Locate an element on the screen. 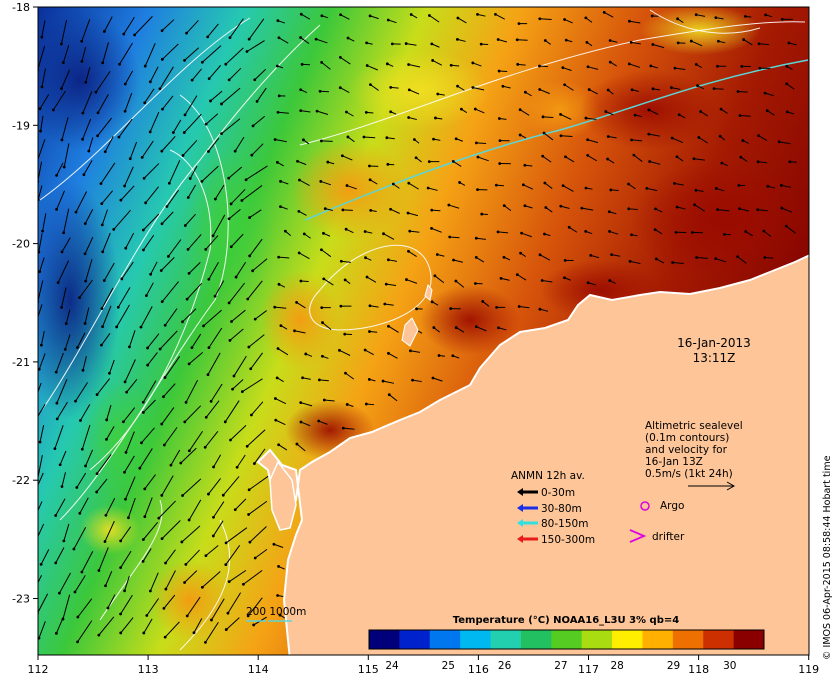 The image size is (840, 680). colorbar-cell is located at coordinates (627, 639).